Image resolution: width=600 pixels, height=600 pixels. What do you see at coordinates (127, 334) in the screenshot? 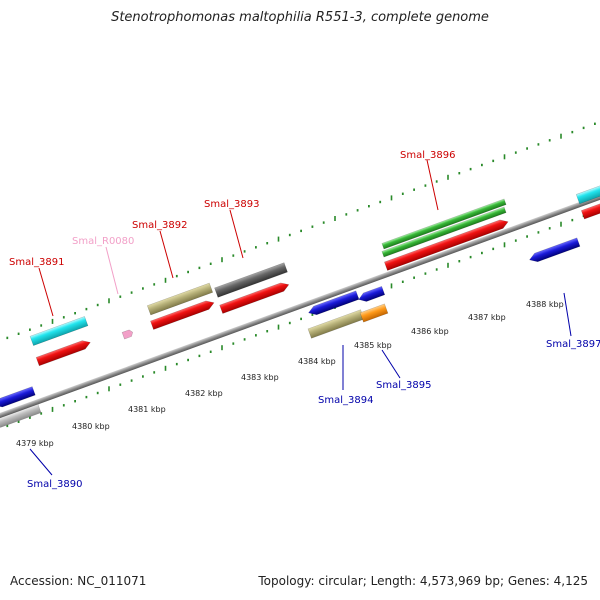
I see `rna-smal-r0080` at bounding box center [127, 334].